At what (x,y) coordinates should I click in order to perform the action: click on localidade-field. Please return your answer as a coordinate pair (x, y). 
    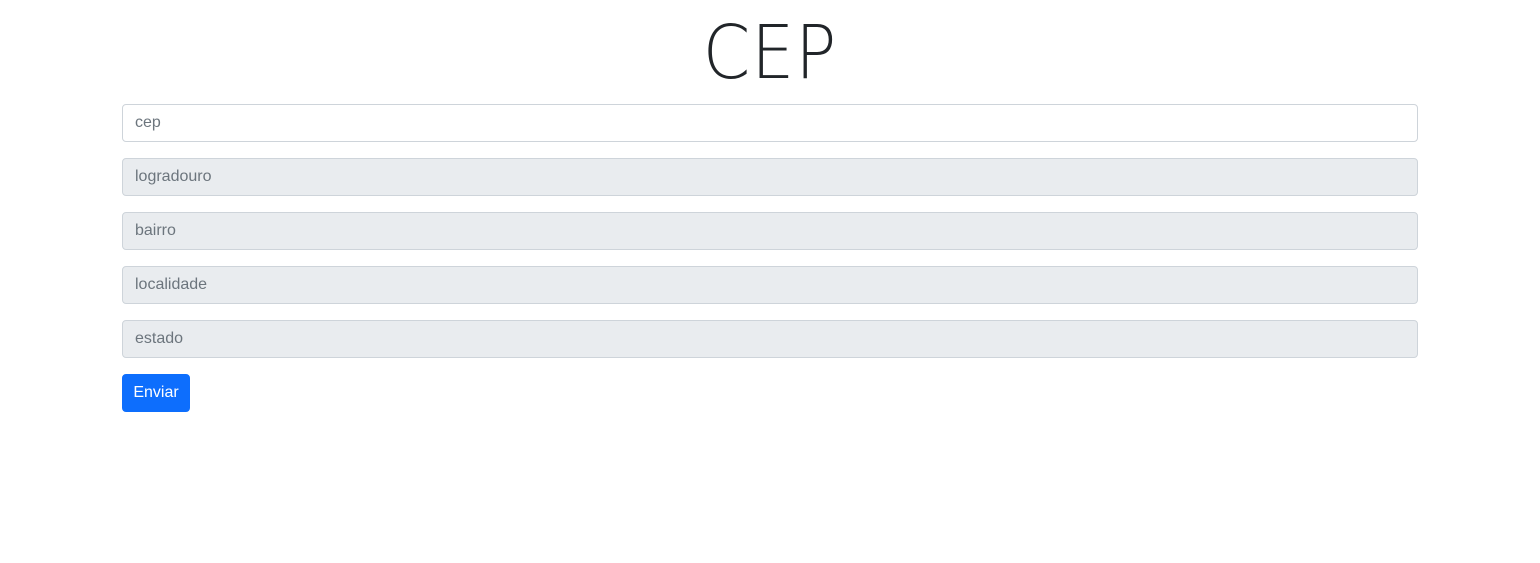
    Looking at the image, I should click on (770, 285).